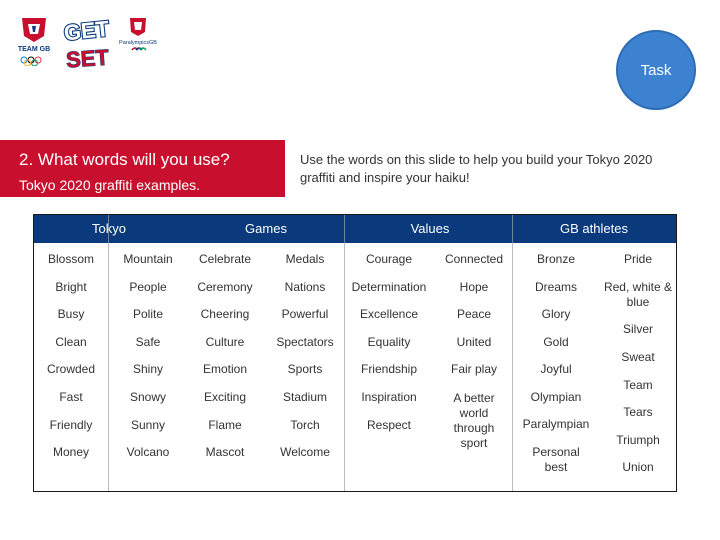 The height and width of the screenshot is (540, 720). Describe the element at coordinates (148, 369) in the screenshot. I see `word-cell: Shiny` at that location.